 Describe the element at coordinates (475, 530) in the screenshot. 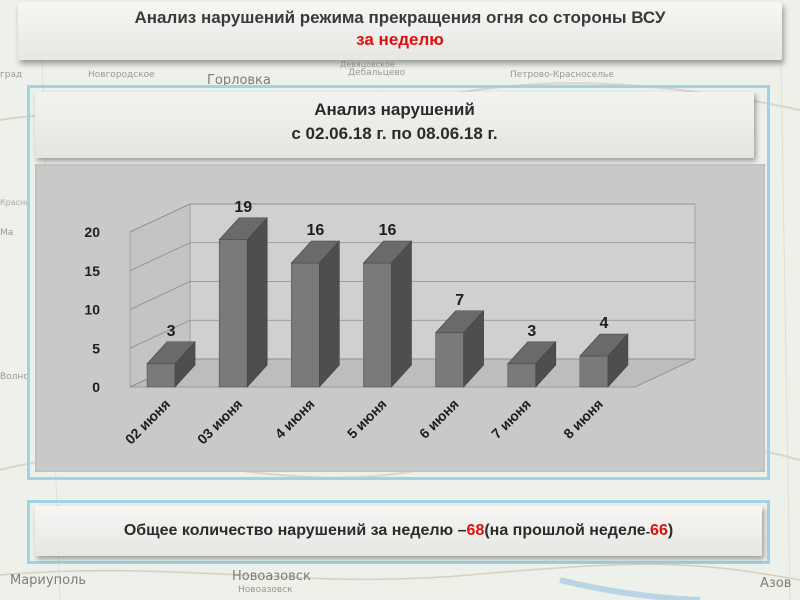

I see `summary-total: 68` at that location.